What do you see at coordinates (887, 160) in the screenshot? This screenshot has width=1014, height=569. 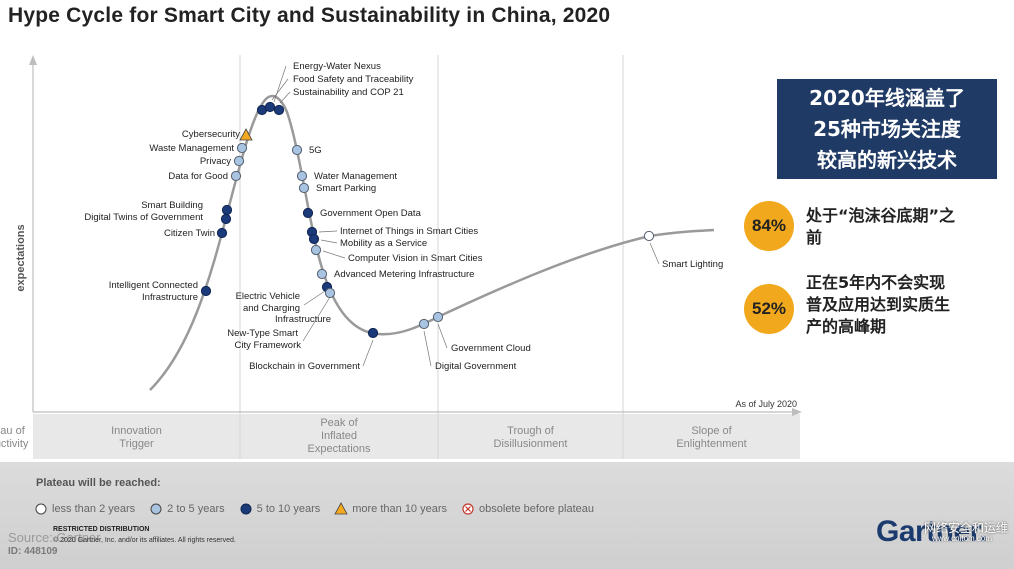 I see `callout-line: 较高的新兴技术` at bounding box center [887, 160].